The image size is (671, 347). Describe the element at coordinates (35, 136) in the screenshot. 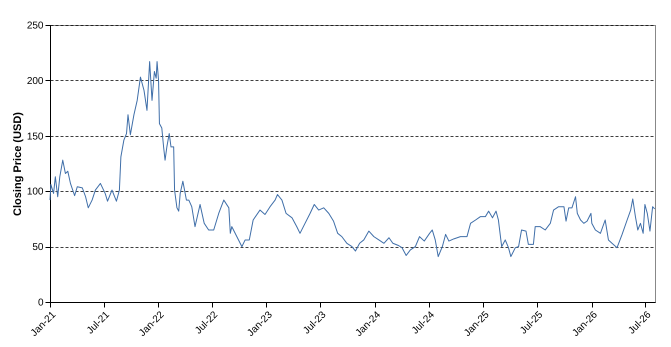

I see `y-tick-label: 150` at that location.